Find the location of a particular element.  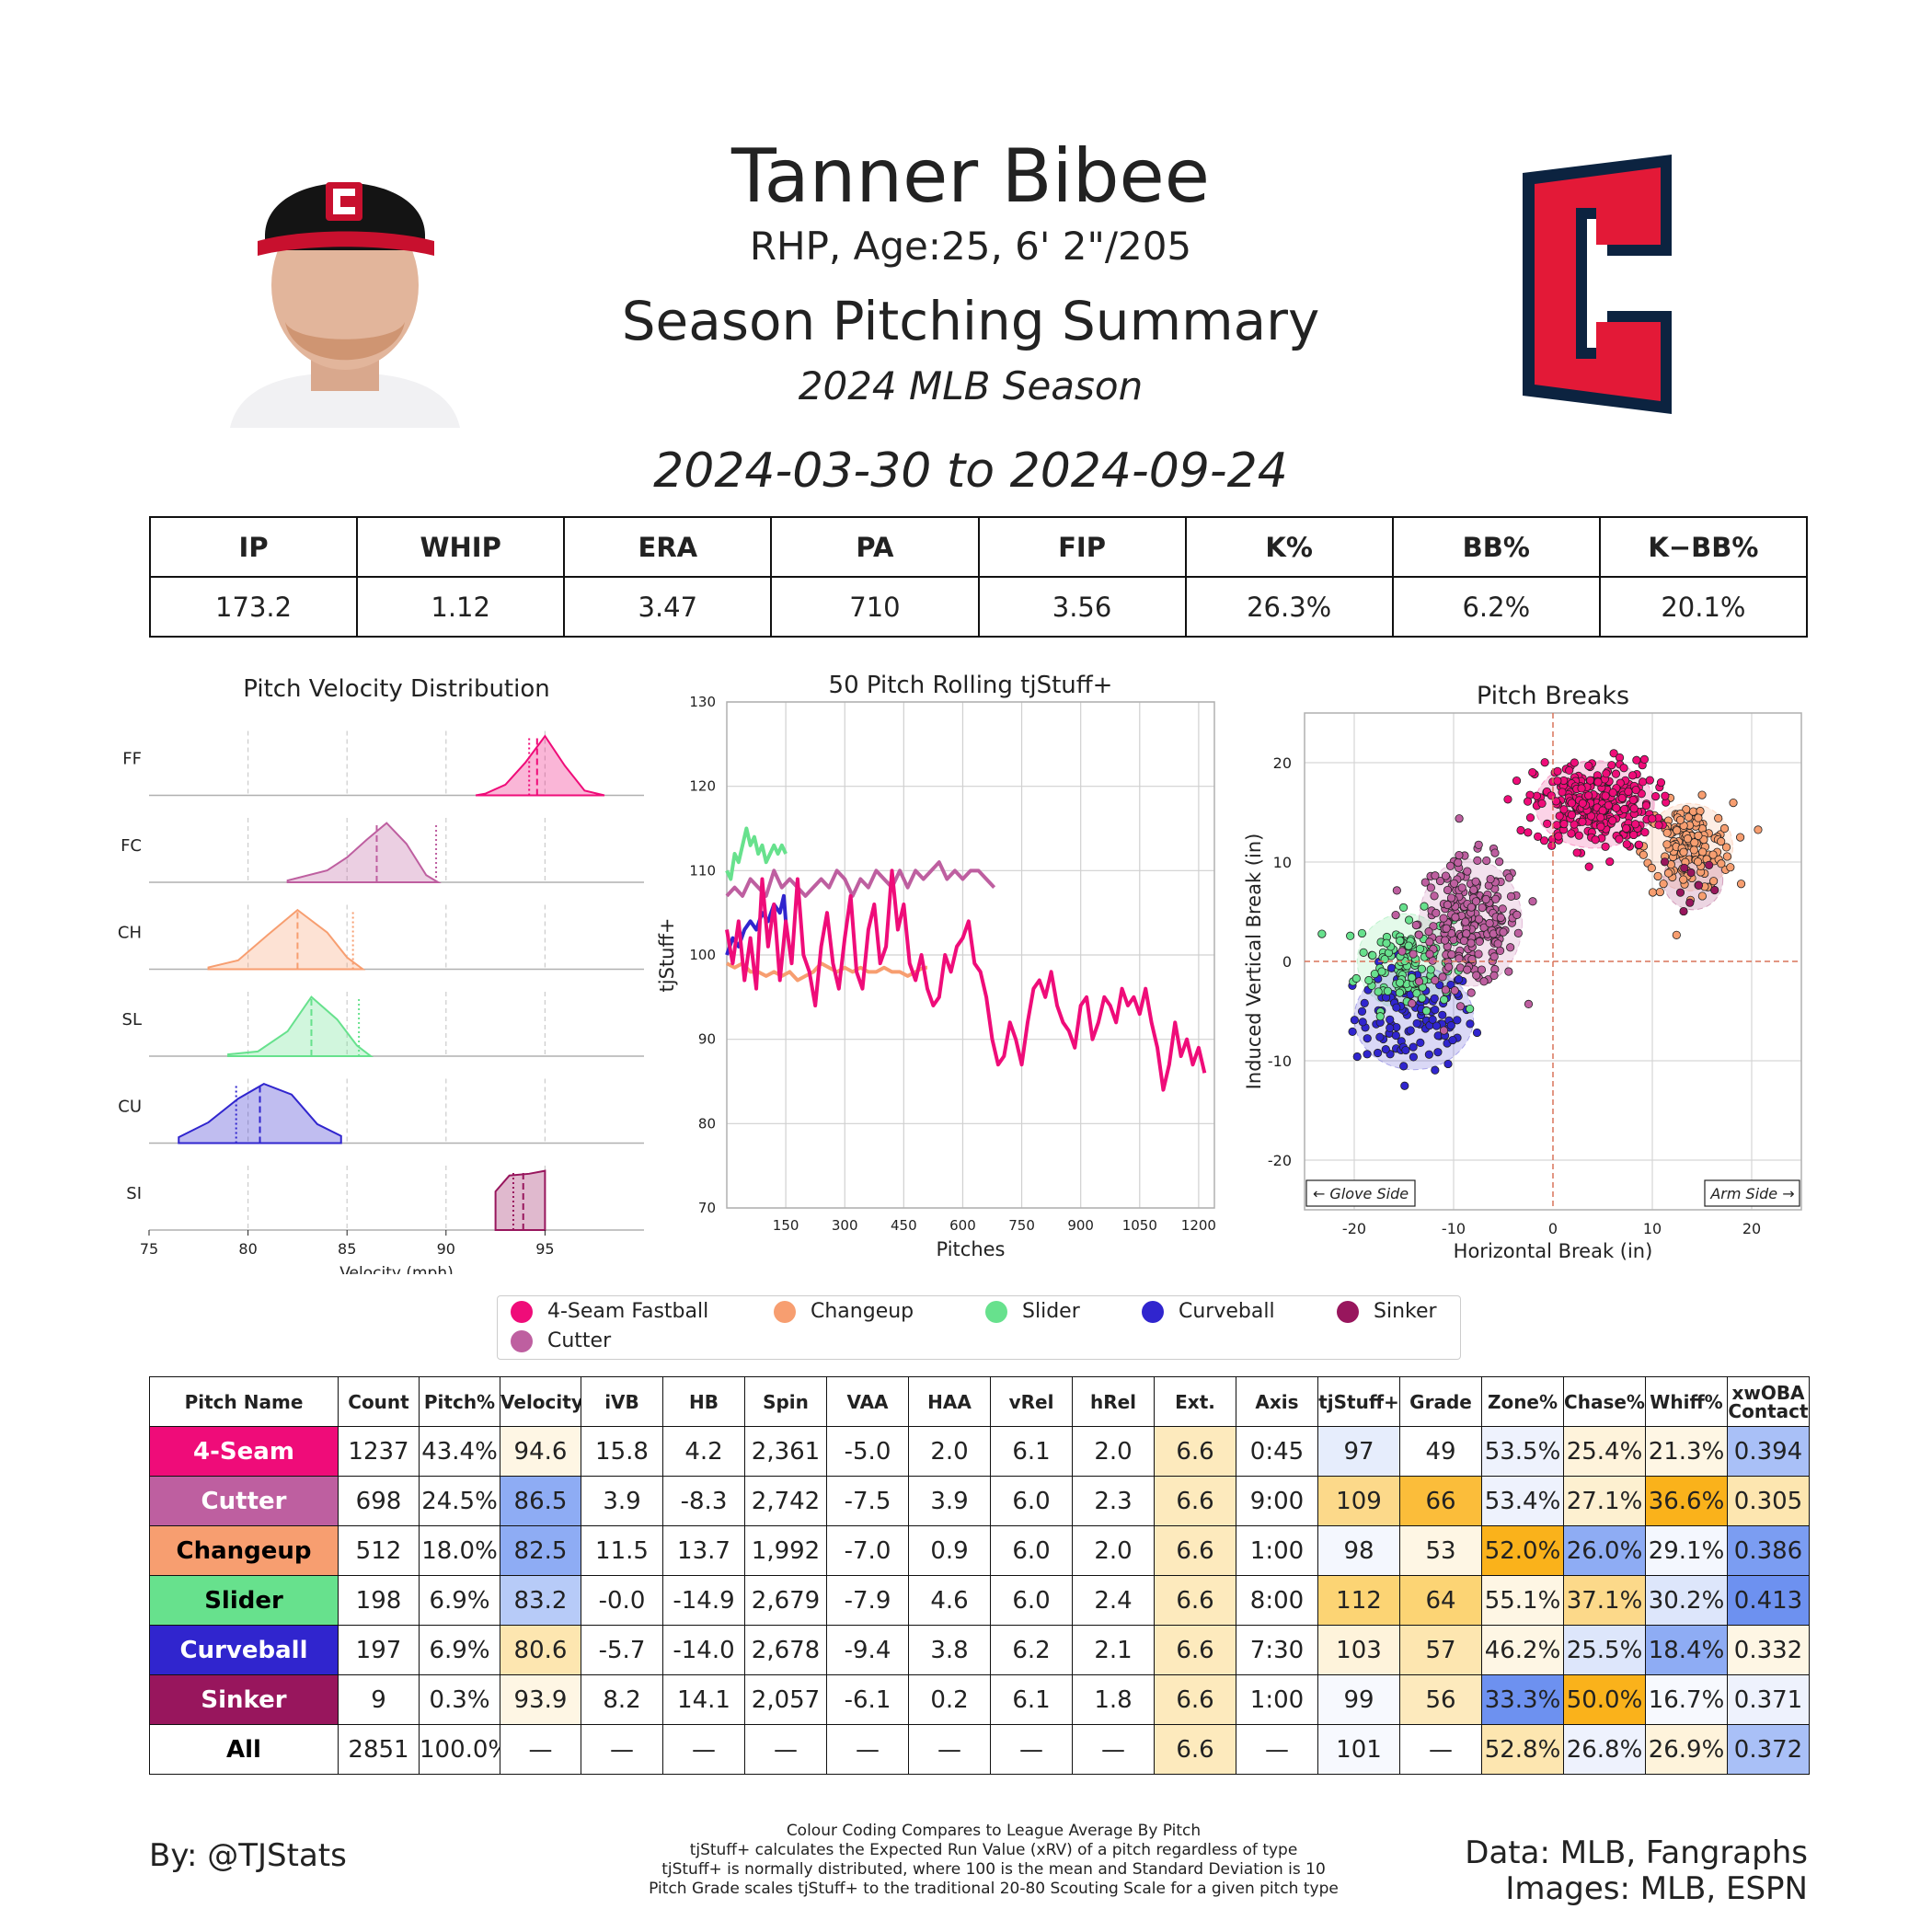

table-cell: 2,679 is located at coordinates (785, 1600).